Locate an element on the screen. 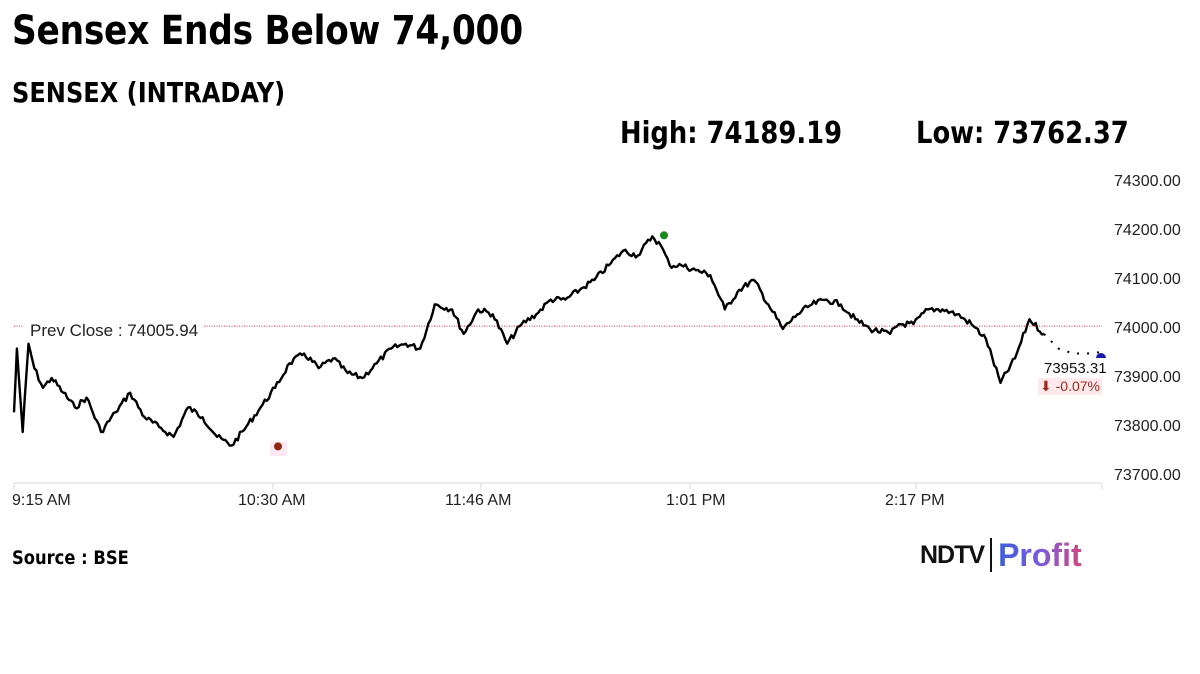 The width and height of the screenshot is (1200, 674). last-marker-icon is located at coordinates (1101, 355).